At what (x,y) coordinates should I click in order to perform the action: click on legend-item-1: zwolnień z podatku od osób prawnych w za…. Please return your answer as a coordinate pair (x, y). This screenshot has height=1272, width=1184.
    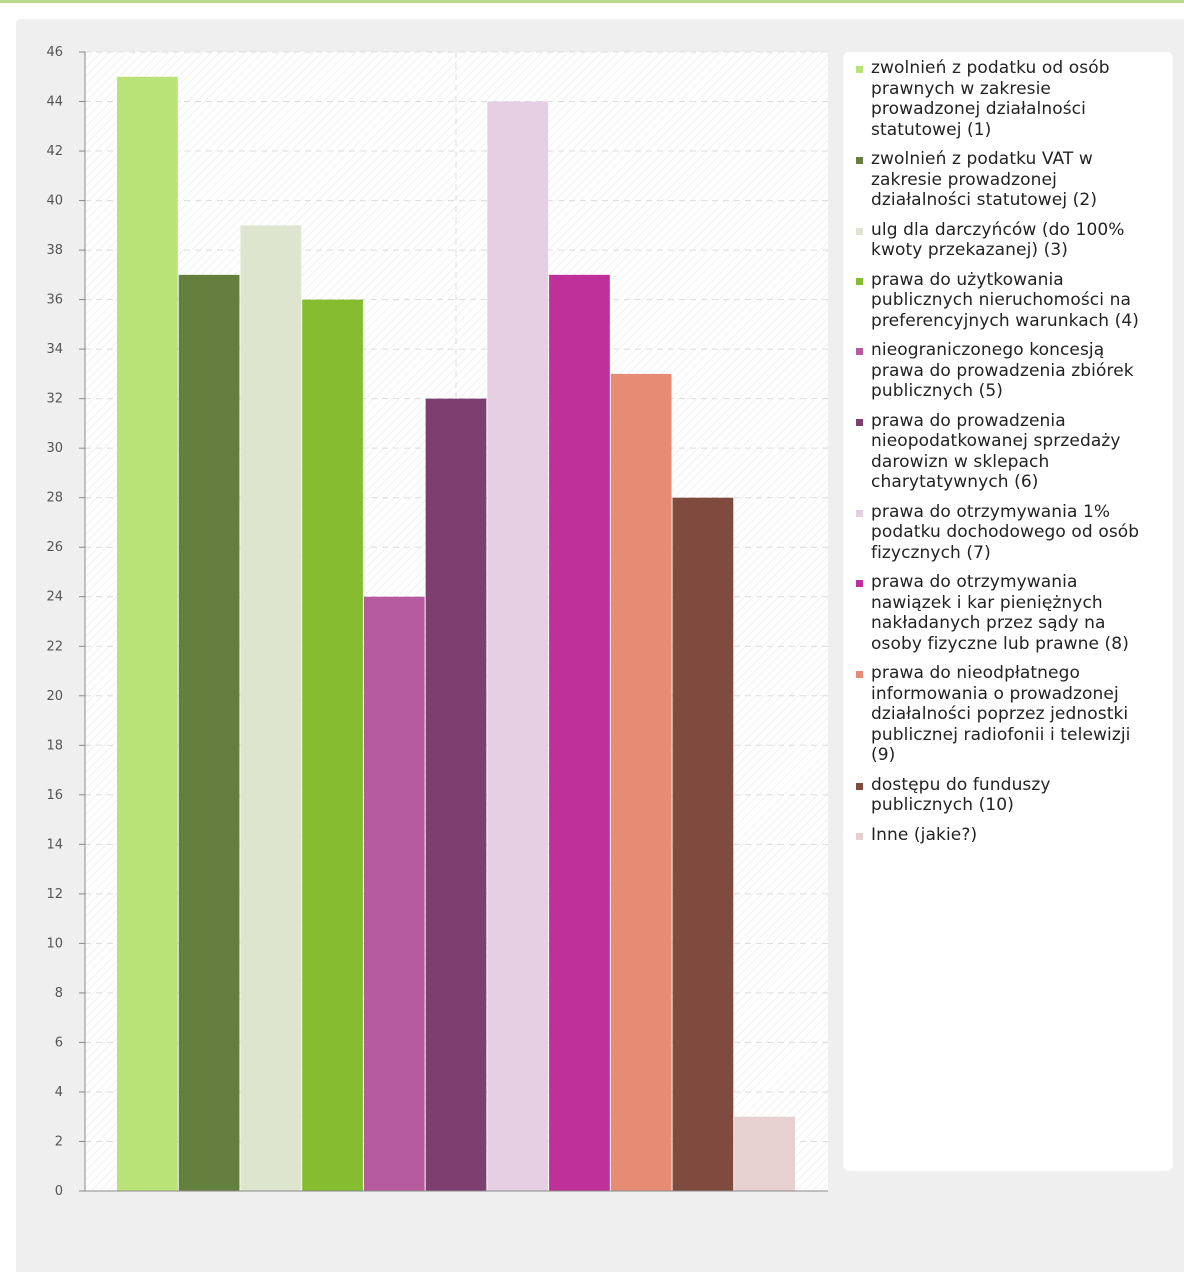
    Looking at the image, I should click on (1009, 99).